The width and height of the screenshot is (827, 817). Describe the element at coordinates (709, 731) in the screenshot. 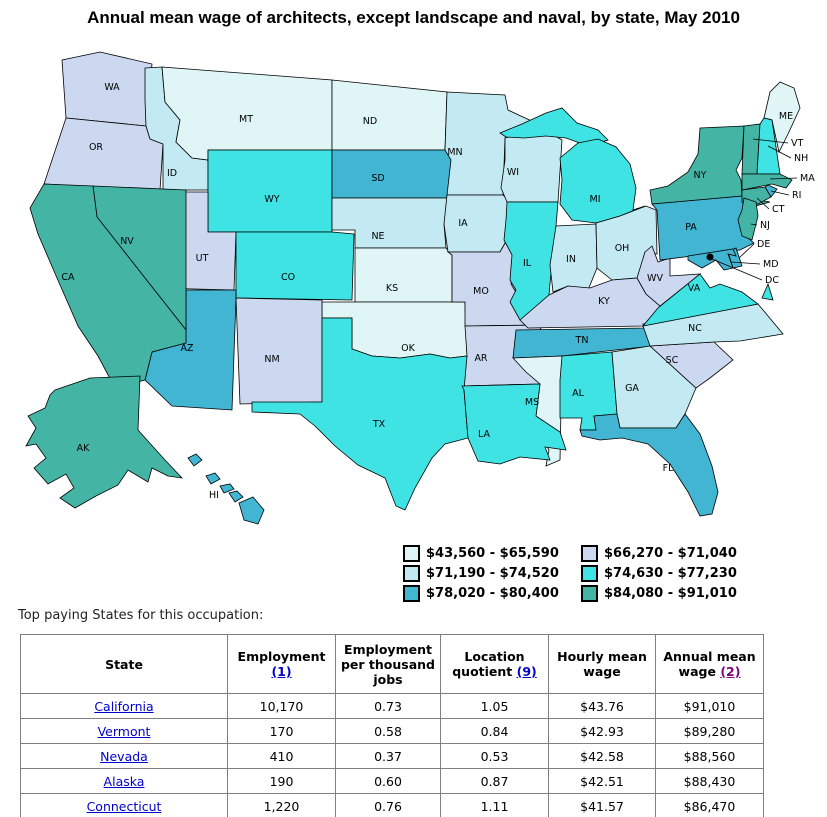

I see `annual-mean-wage-cell: $89,280` at that location.